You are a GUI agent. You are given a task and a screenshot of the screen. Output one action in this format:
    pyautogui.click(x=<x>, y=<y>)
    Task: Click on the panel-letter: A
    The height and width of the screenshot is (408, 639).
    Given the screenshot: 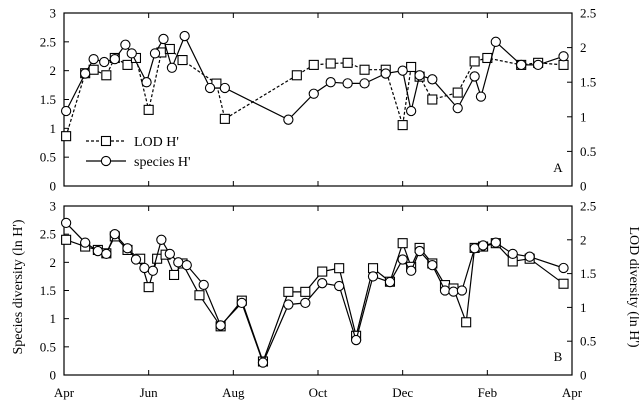 What is the action you would take?
    pyautogui.click(x=558, y=167)
    